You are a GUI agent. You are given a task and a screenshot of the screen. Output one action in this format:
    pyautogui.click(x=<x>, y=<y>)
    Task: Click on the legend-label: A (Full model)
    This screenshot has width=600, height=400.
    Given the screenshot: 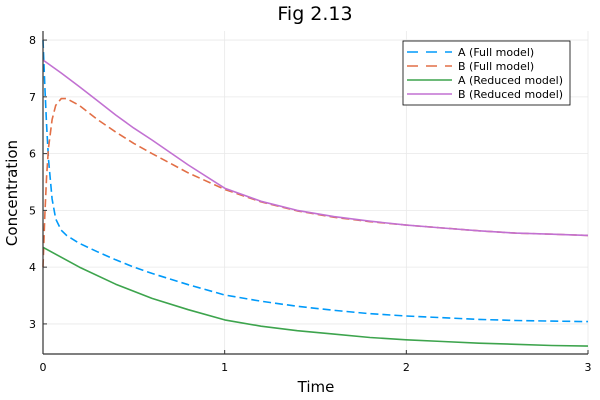 What is the action you would take?
    pyautogui.click(x=496, y=52)
    